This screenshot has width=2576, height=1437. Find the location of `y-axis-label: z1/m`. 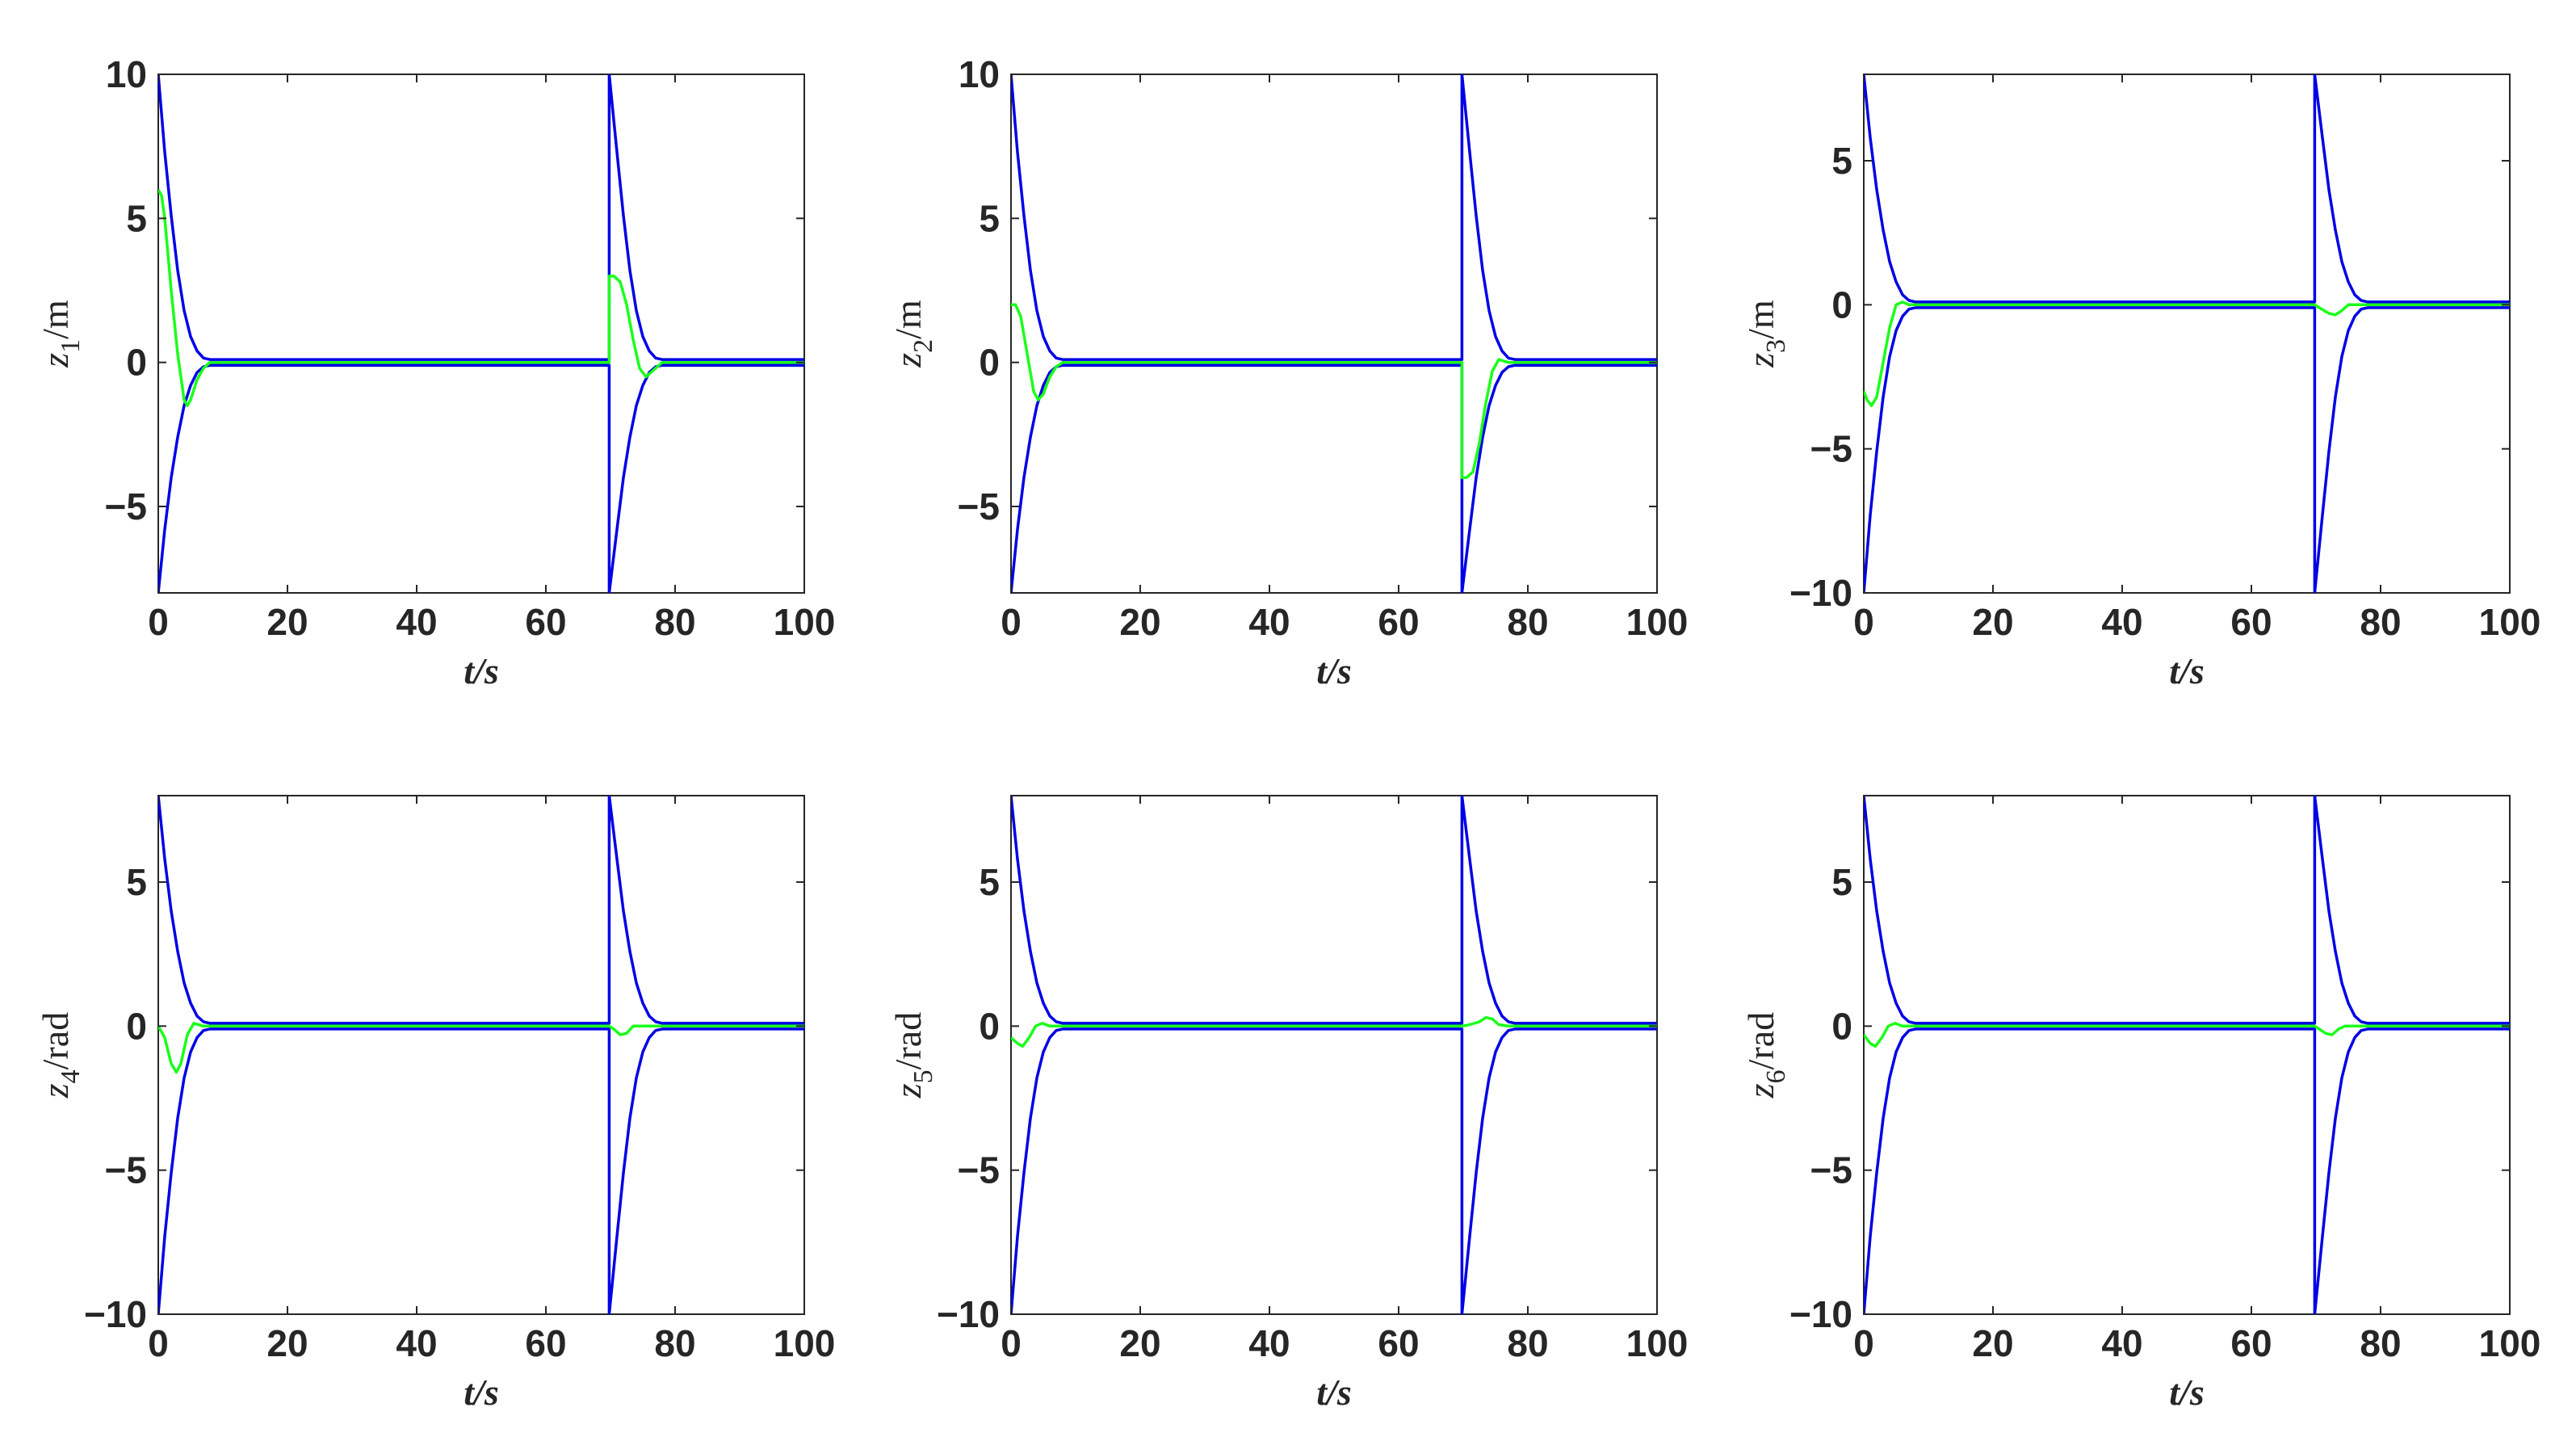

y-axis-label: z1/m is located at coordinates (60, 334).